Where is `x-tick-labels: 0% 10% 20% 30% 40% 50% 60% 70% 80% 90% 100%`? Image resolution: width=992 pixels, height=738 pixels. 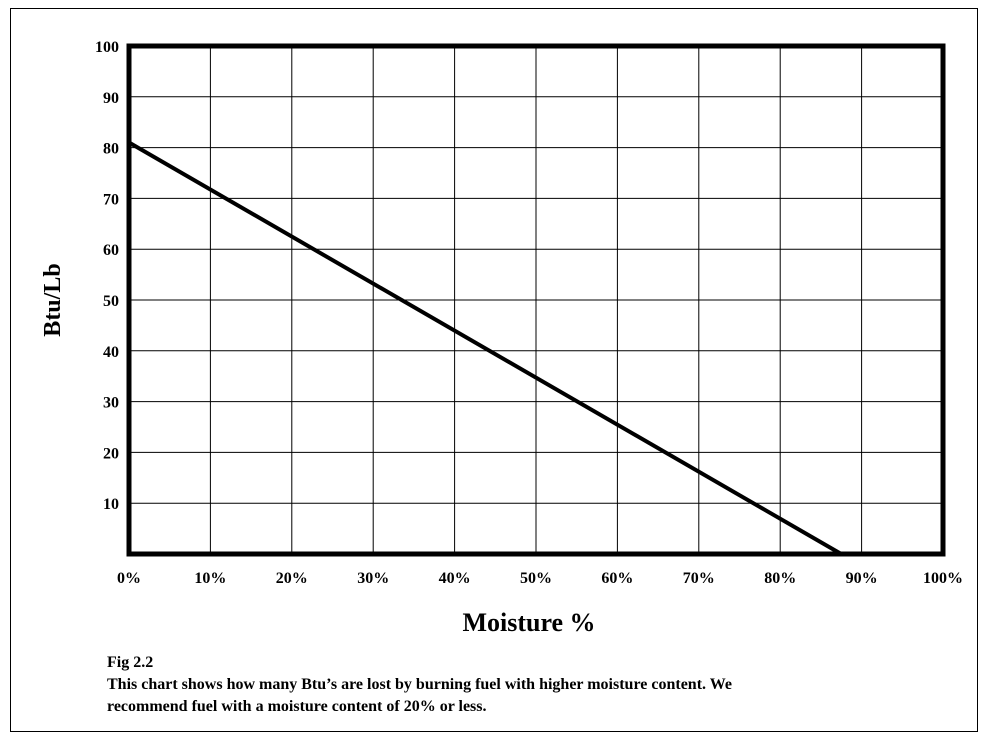
x-tick-labels: 0% 10% 20% 30% 40% 50% 60% 70% 80% 90% 100% is located at coordinates (540, 578).